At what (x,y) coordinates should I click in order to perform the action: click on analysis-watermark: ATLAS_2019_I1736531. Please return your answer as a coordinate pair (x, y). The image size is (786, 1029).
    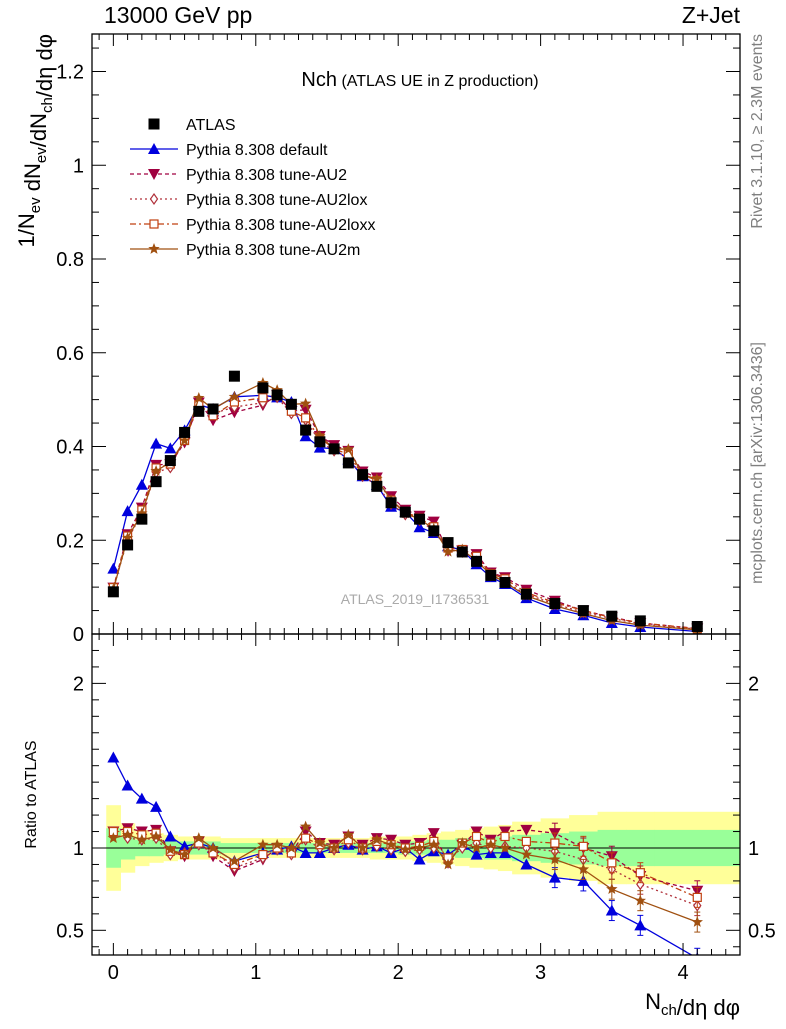
    Looking at the image, I should click on (415, 599).